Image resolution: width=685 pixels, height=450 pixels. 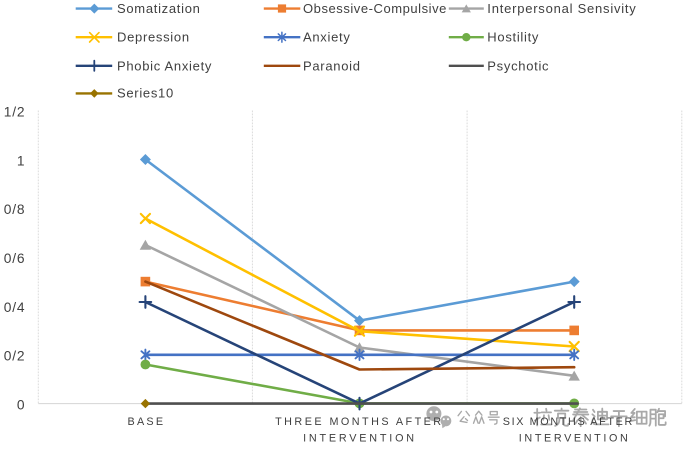 I want to click on svg-text: 0/2, so click(x=14, y=356).